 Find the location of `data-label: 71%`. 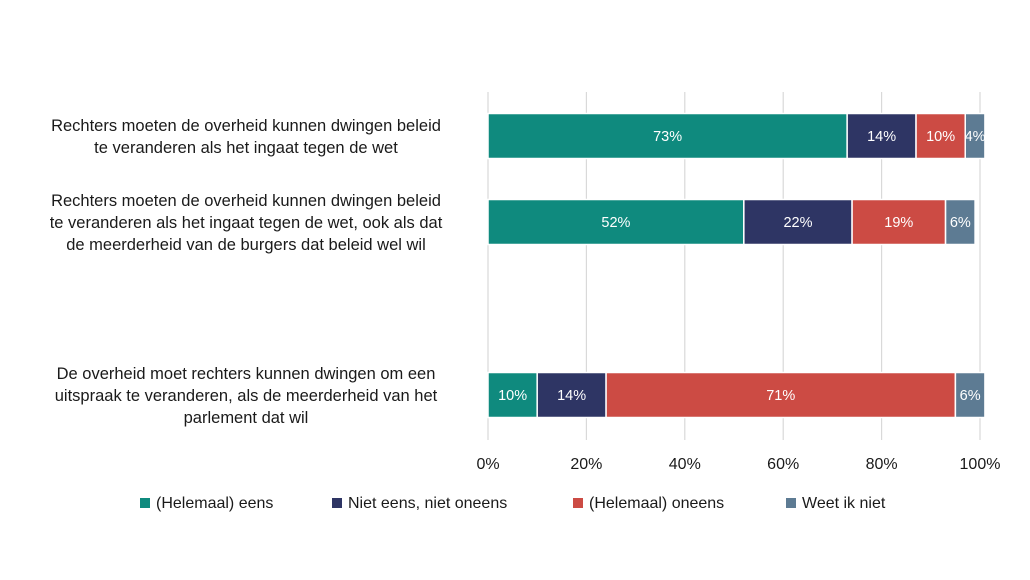

data-label: 71% is located at coordinates (780, 396).